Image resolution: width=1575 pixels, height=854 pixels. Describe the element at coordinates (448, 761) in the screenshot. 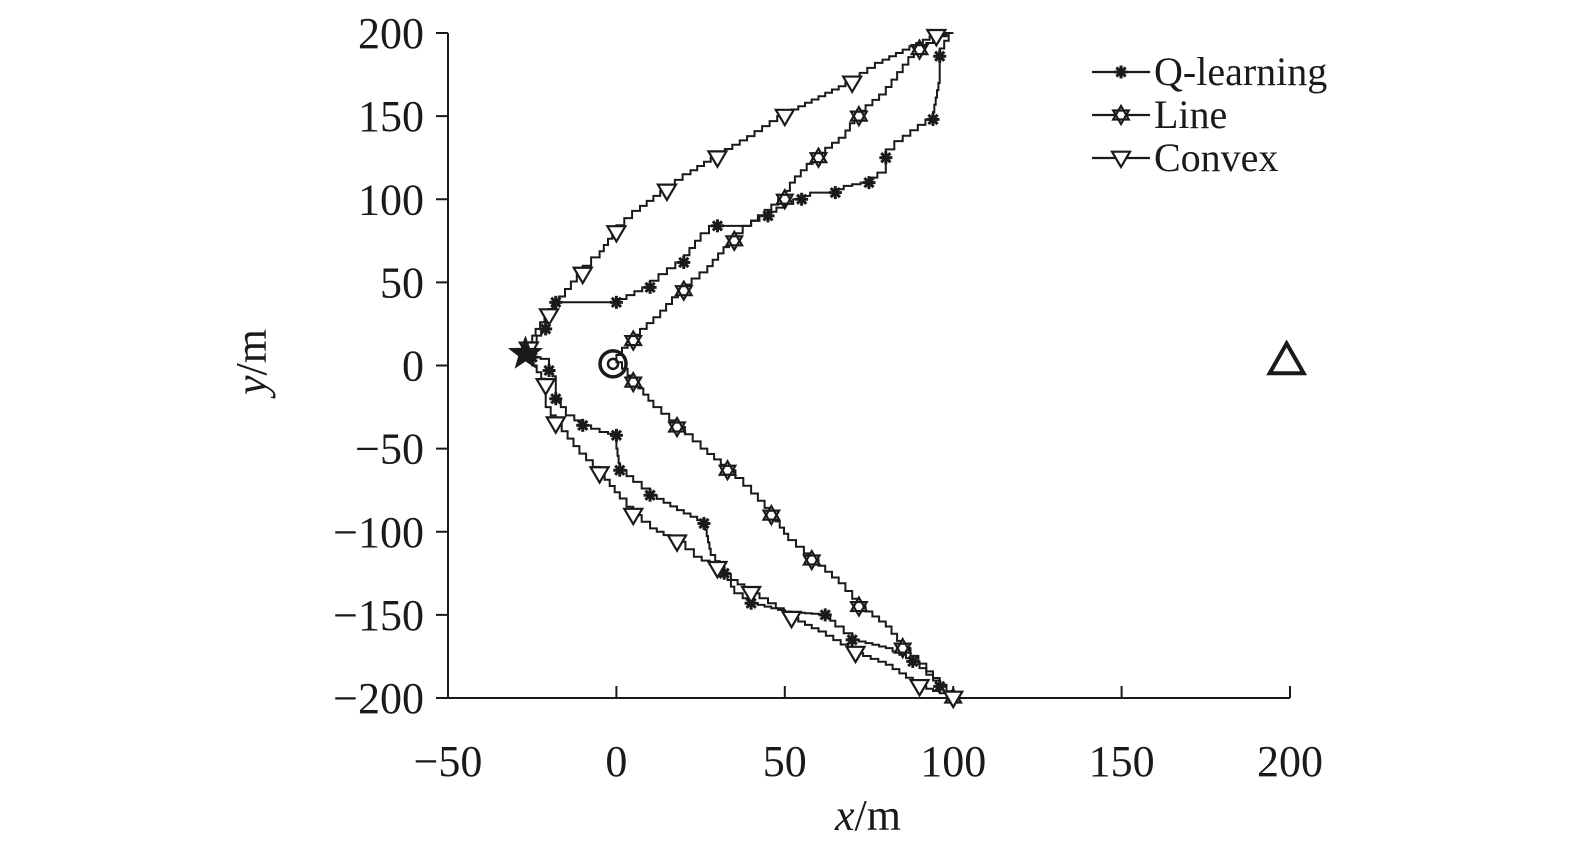

I see `x-tick-label: −50` at that location.